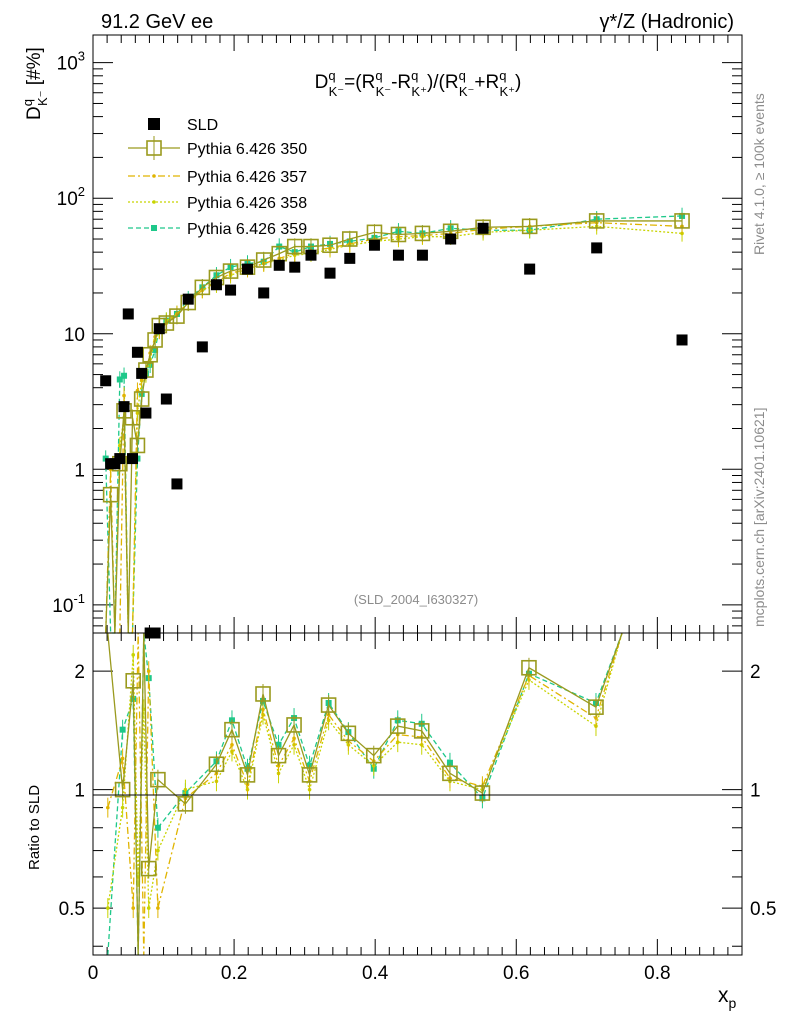 This screenshot has height=1024, width=786. I want to click on pythia-point, so click(124, 395).